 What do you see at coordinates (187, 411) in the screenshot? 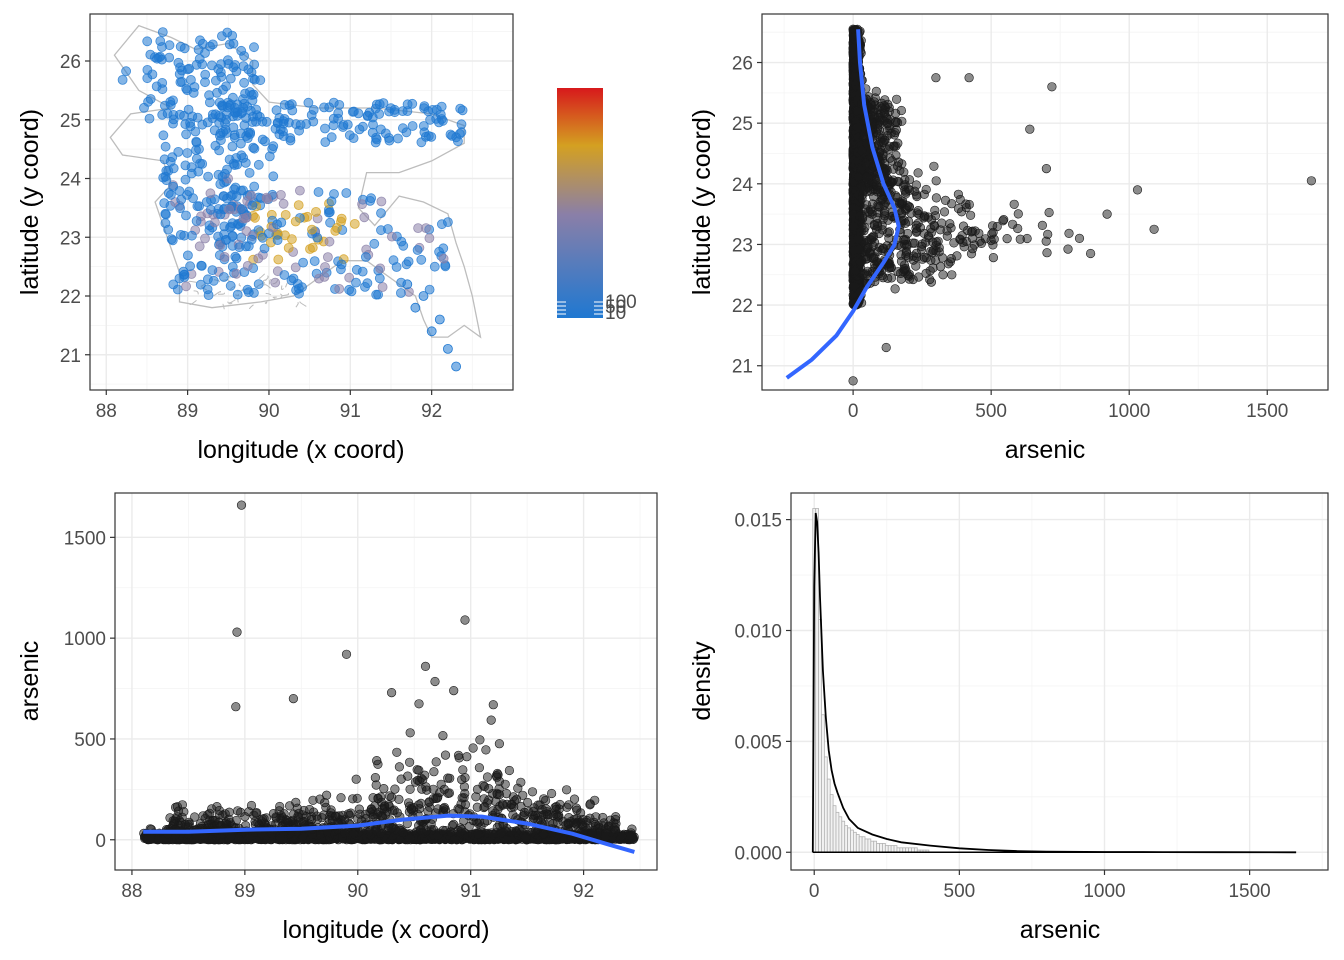
I see `x-tick-label: 89` at bounding box center [187, 411].